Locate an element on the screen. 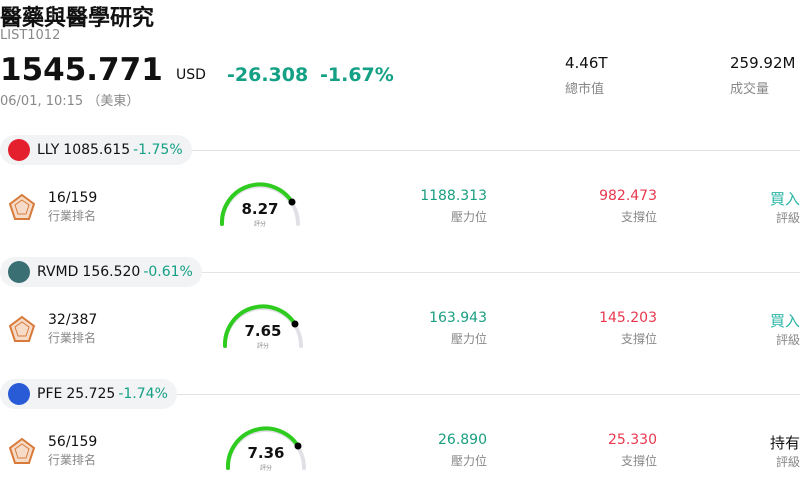  rank: 32/387 is located at coordinates (73, 320).